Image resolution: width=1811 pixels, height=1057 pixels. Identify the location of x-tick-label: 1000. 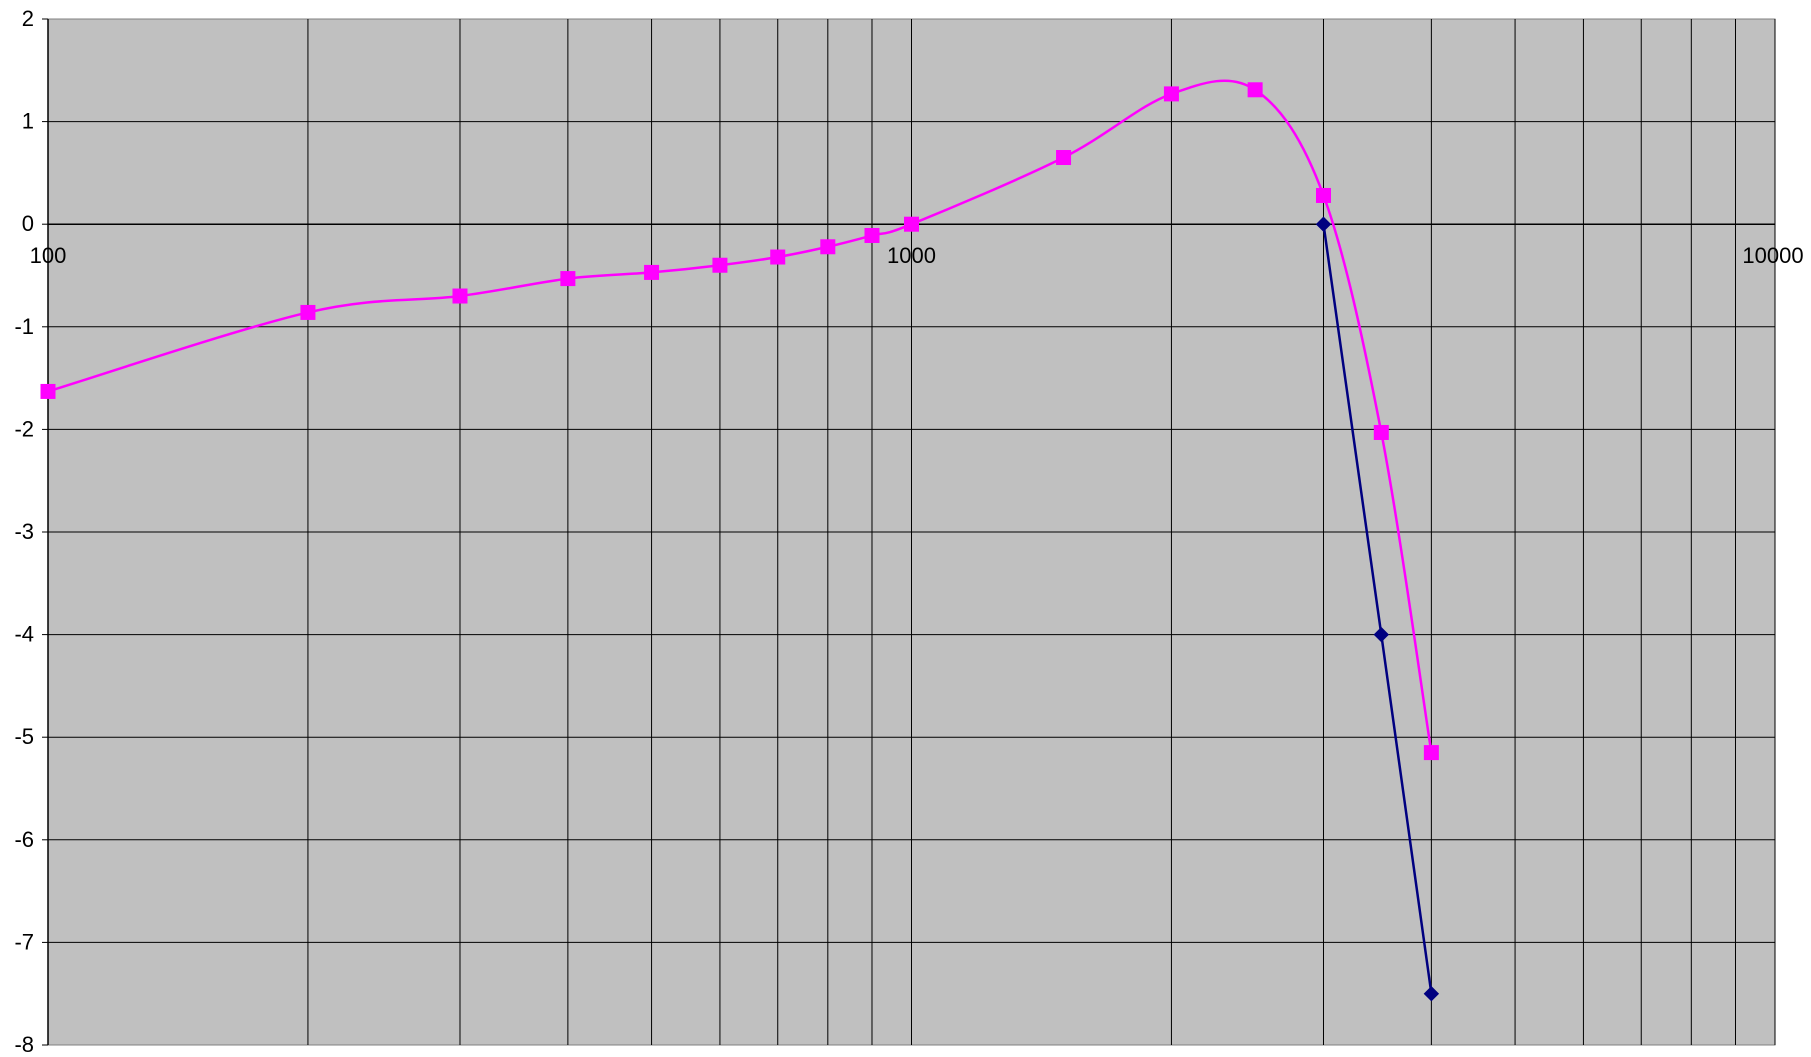
(911, 255).